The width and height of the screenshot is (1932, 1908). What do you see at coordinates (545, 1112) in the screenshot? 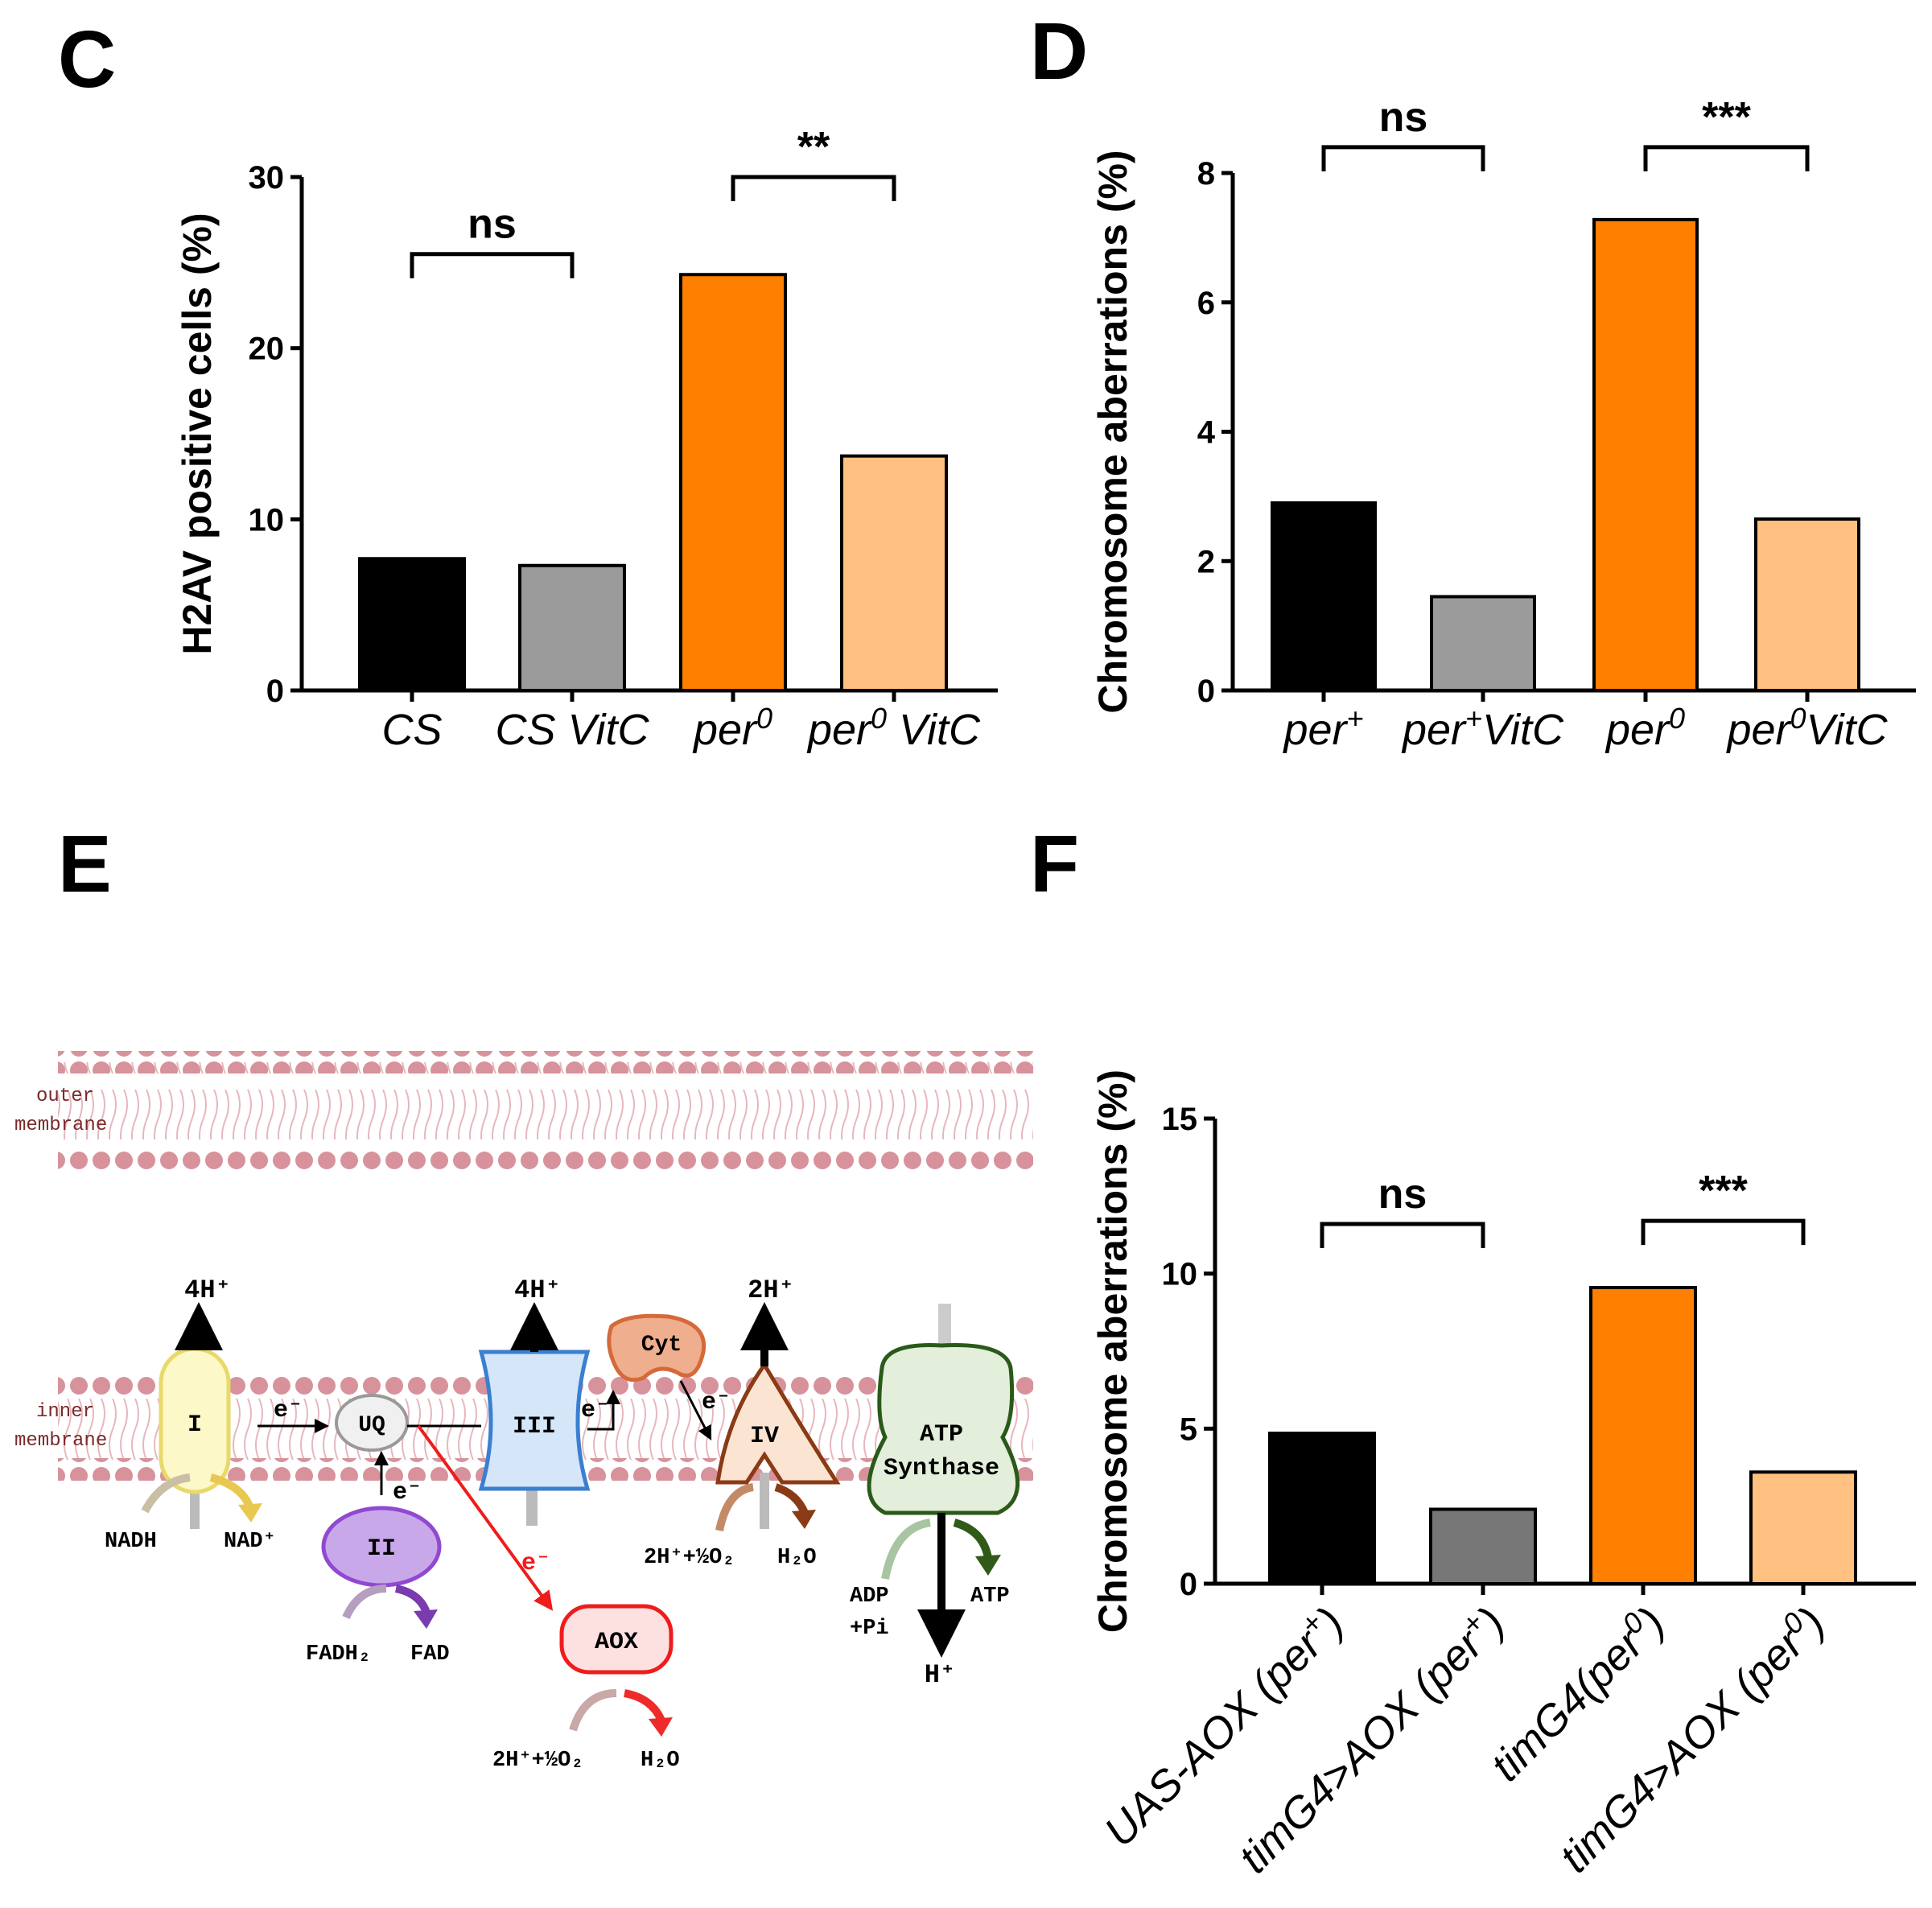
I see `outer-membrane` at bounding box center [545, 1112].